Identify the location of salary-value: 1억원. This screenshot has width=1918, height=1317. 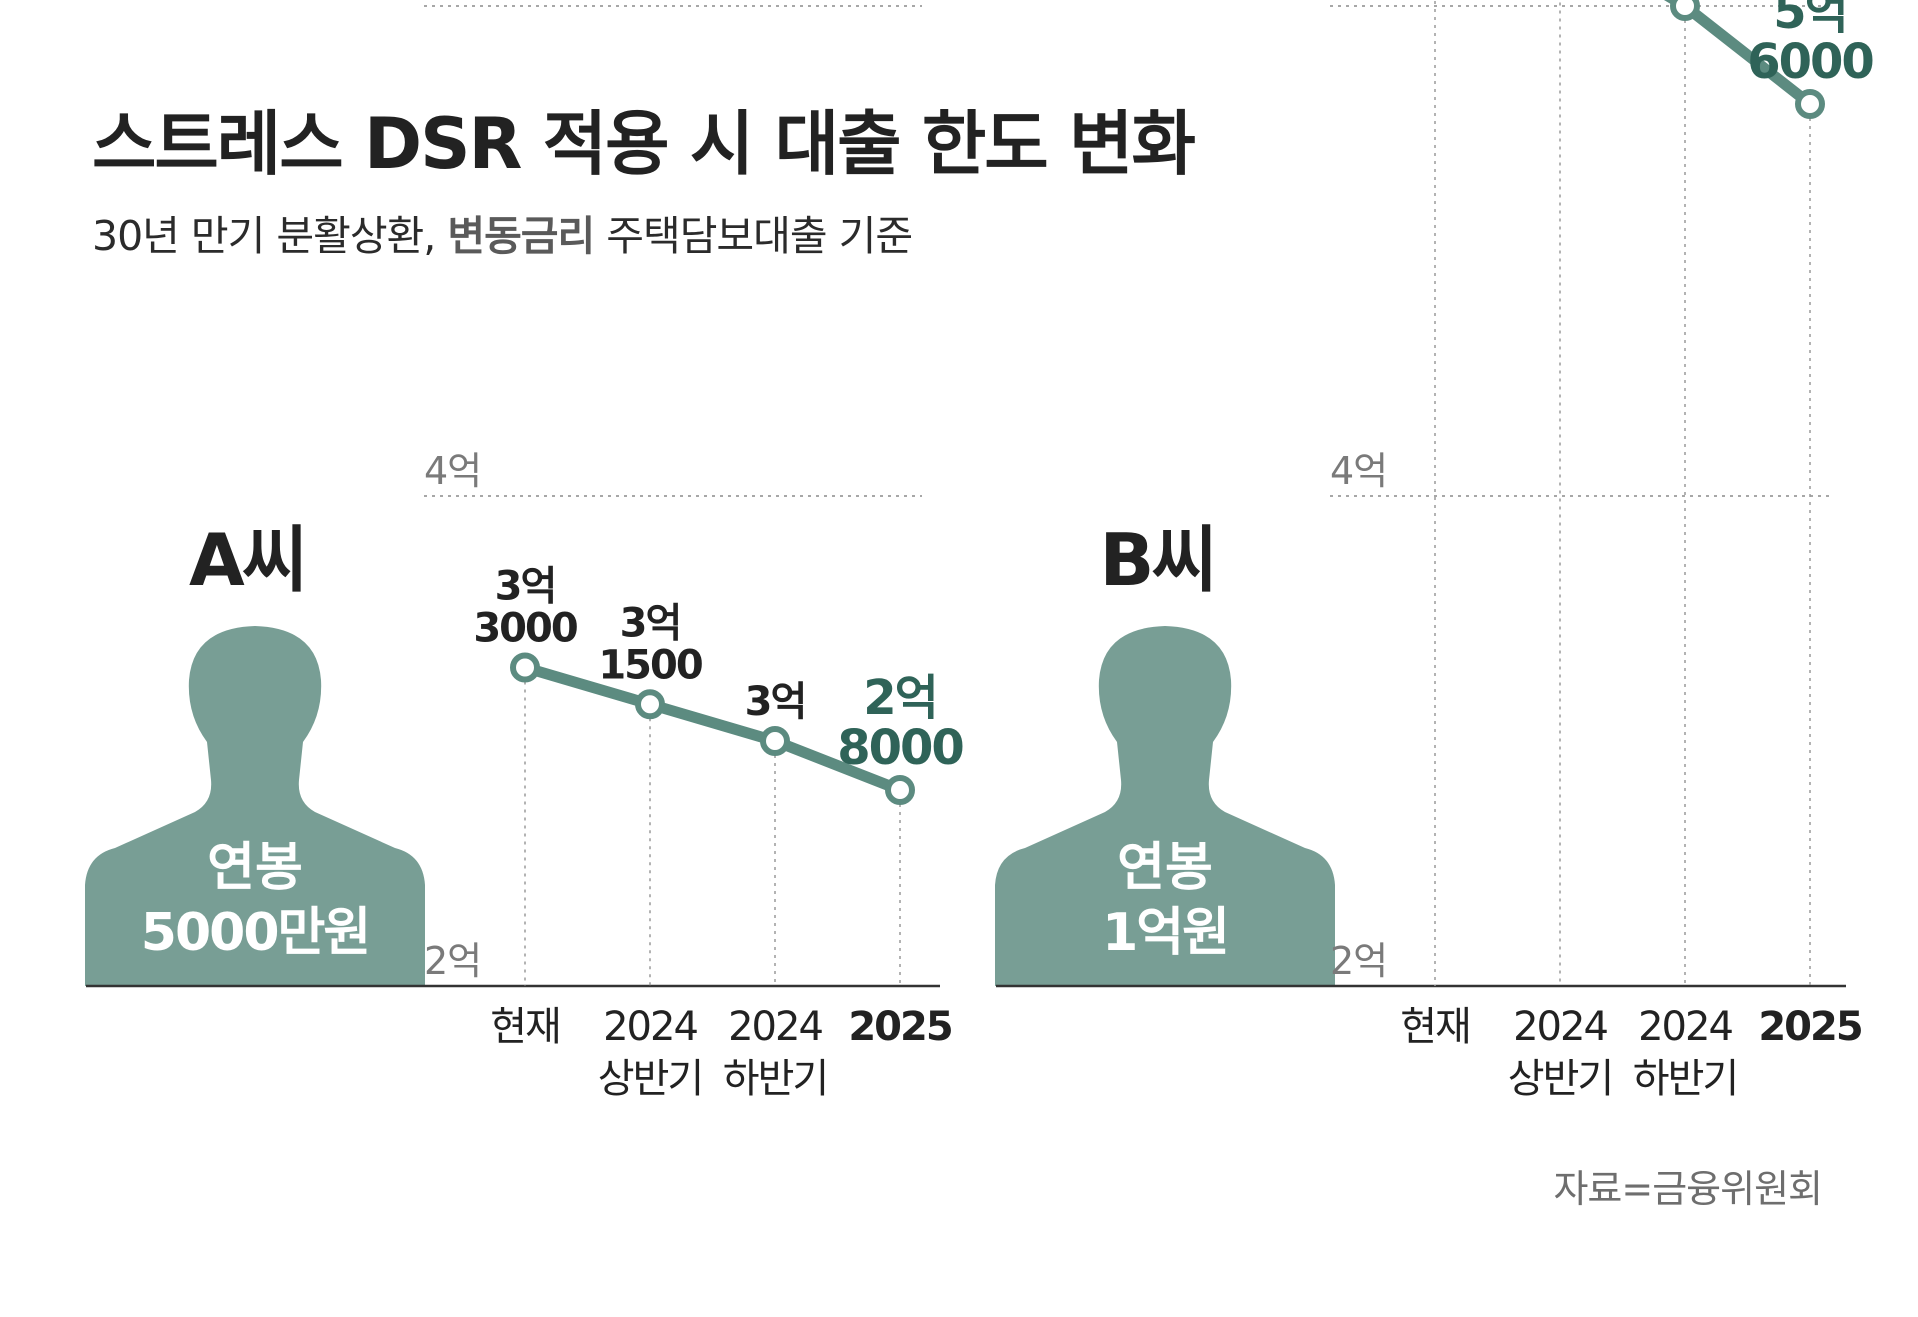
(1165, 933).